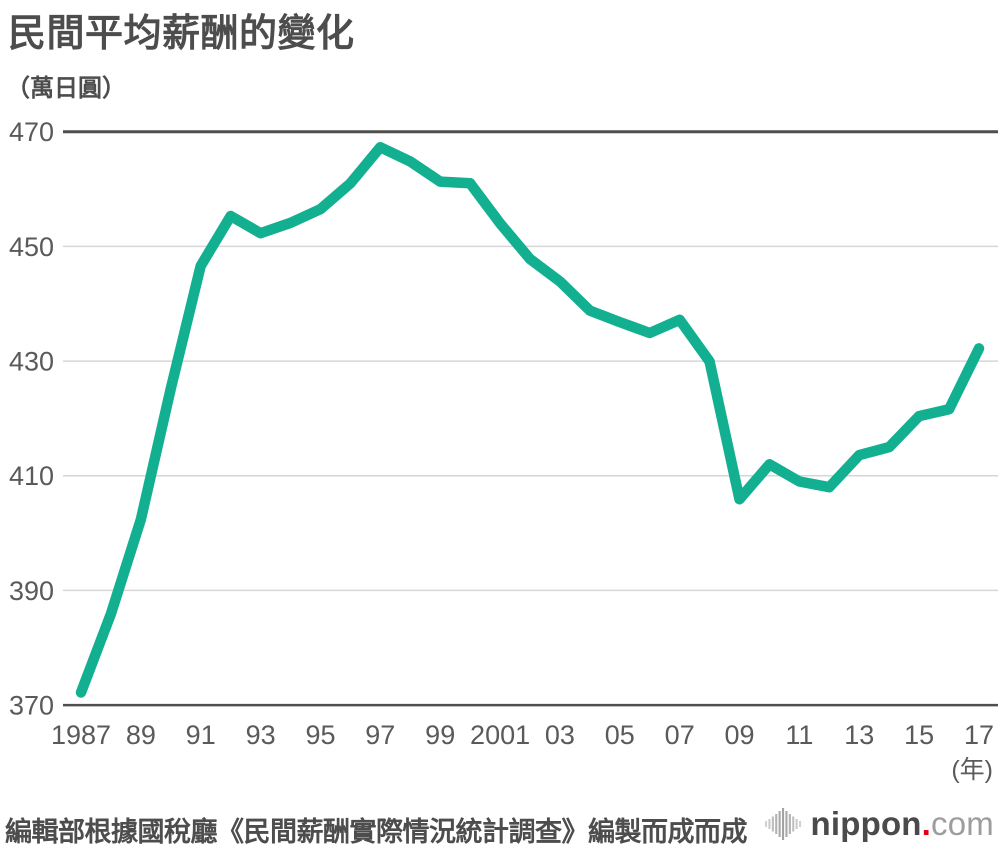  What do you see at coordinates (440, 735) in the screenshot?
I see `x-tick-label: 99` at bounding box center [440, 735].